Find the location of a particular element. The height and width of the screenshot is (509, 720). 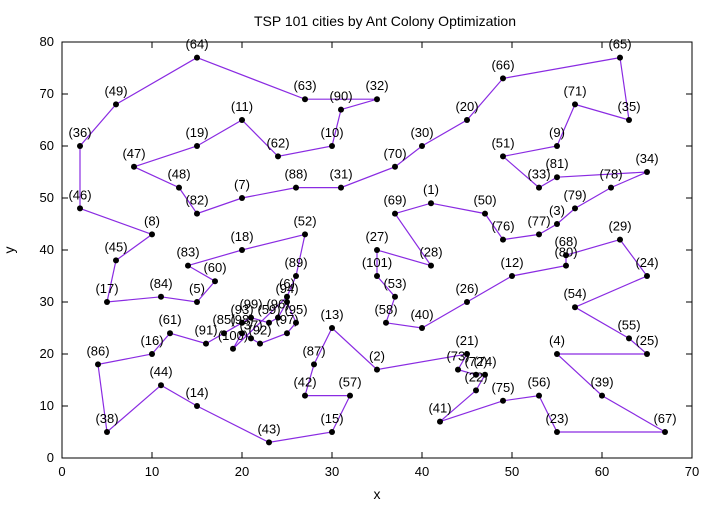

city-label: (9) is located at coordinates (557, 132).